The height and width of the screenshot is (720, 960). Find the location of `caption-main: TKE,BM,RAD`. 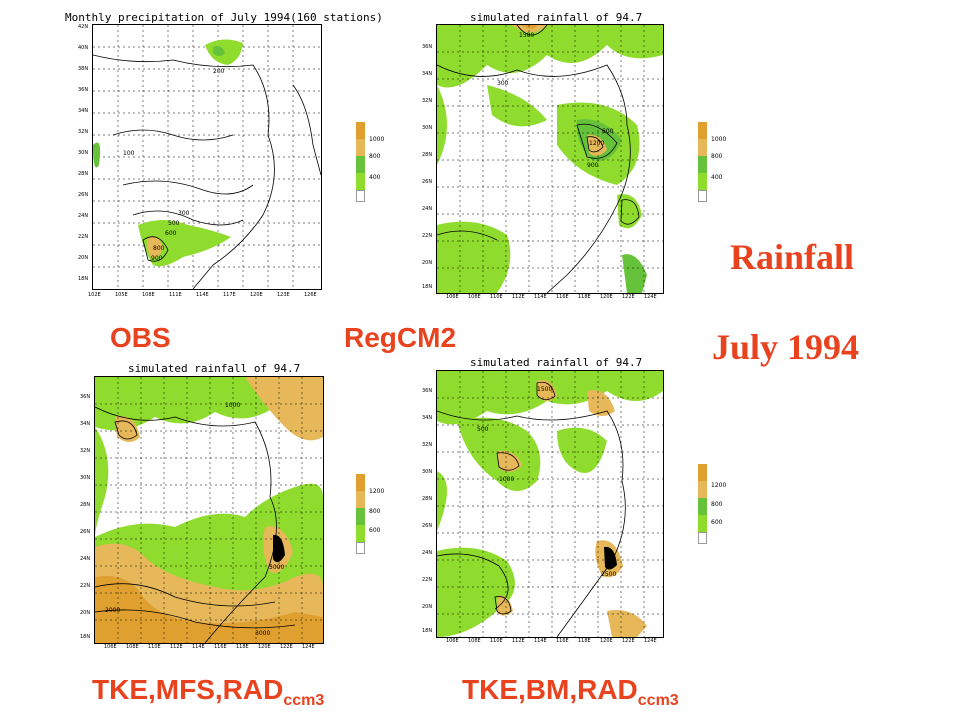

caption-main: TKE,BM,RAD is located at coordinates (550, 689).